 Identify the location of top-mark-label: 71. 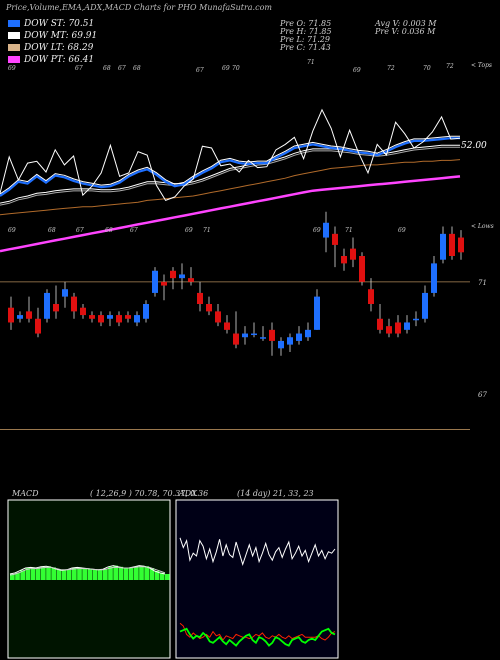
(311, 62).